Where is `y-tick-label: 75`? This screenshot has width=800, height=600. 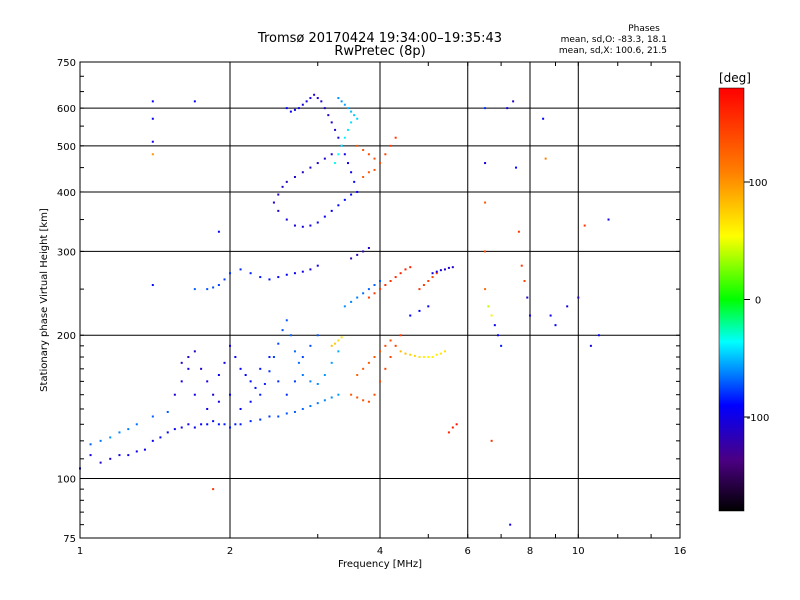
y-tick-label: 75 is located at coordinates (69, 539).